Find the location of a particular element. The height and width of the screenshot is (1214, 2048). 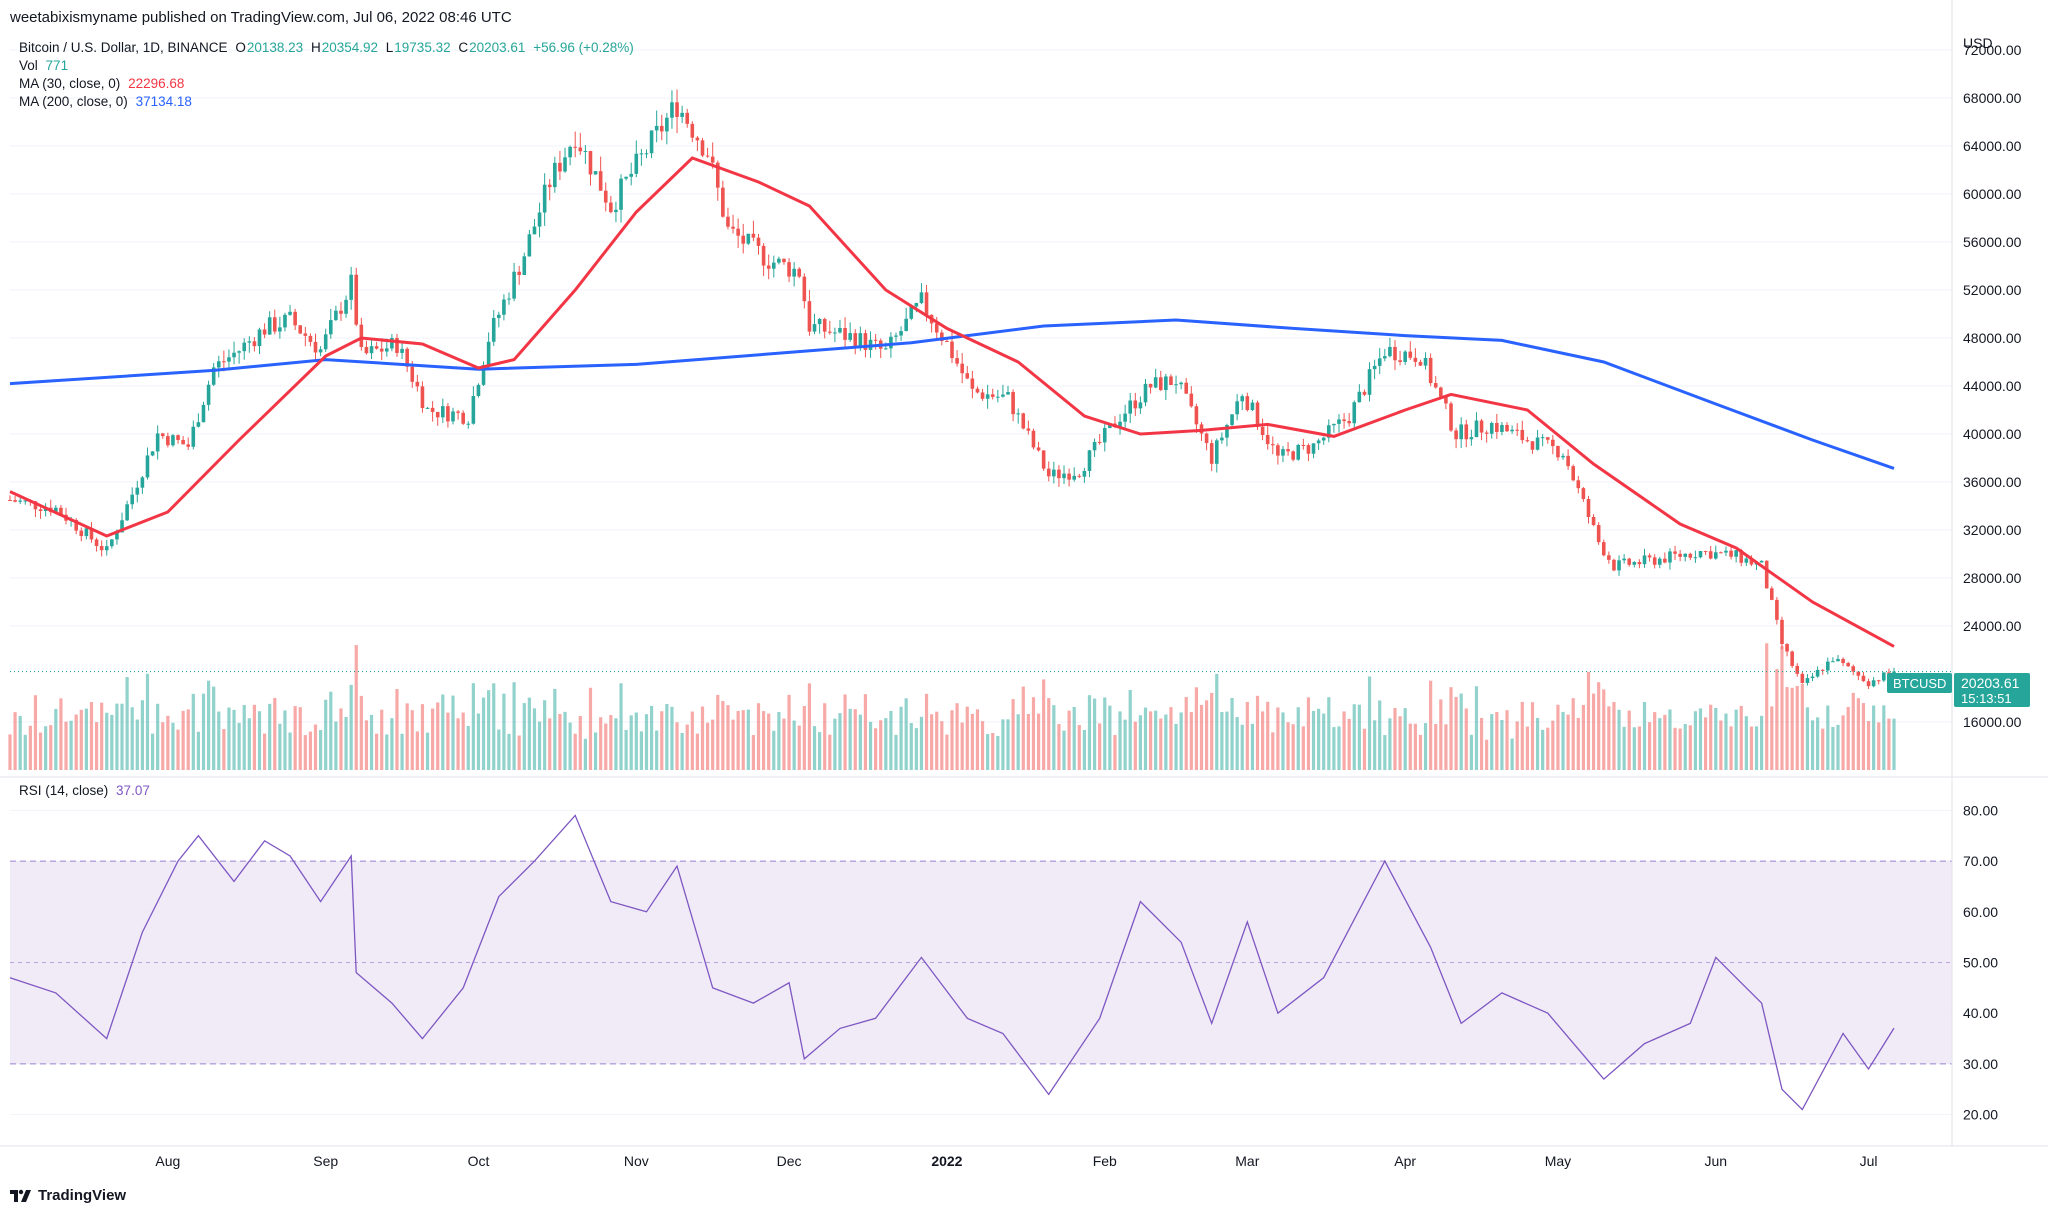

symbol-name: Bitcoin / U.S. Dollar, 1D, BINANCE is located at coordinates (123, 47).